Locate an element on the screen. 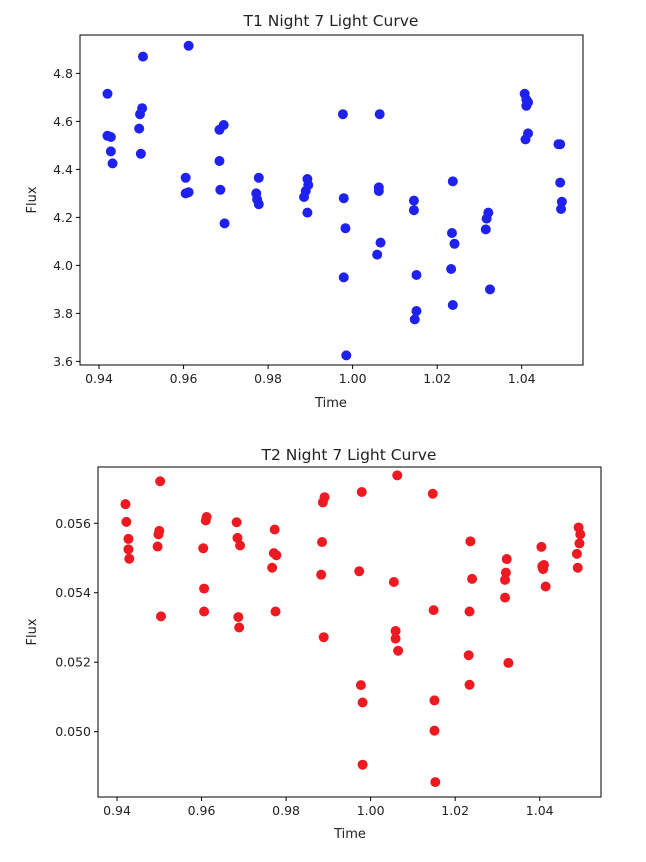 The image size is (646, 862). chart-t2-x-label: Time is located at coordinates (349, 834).